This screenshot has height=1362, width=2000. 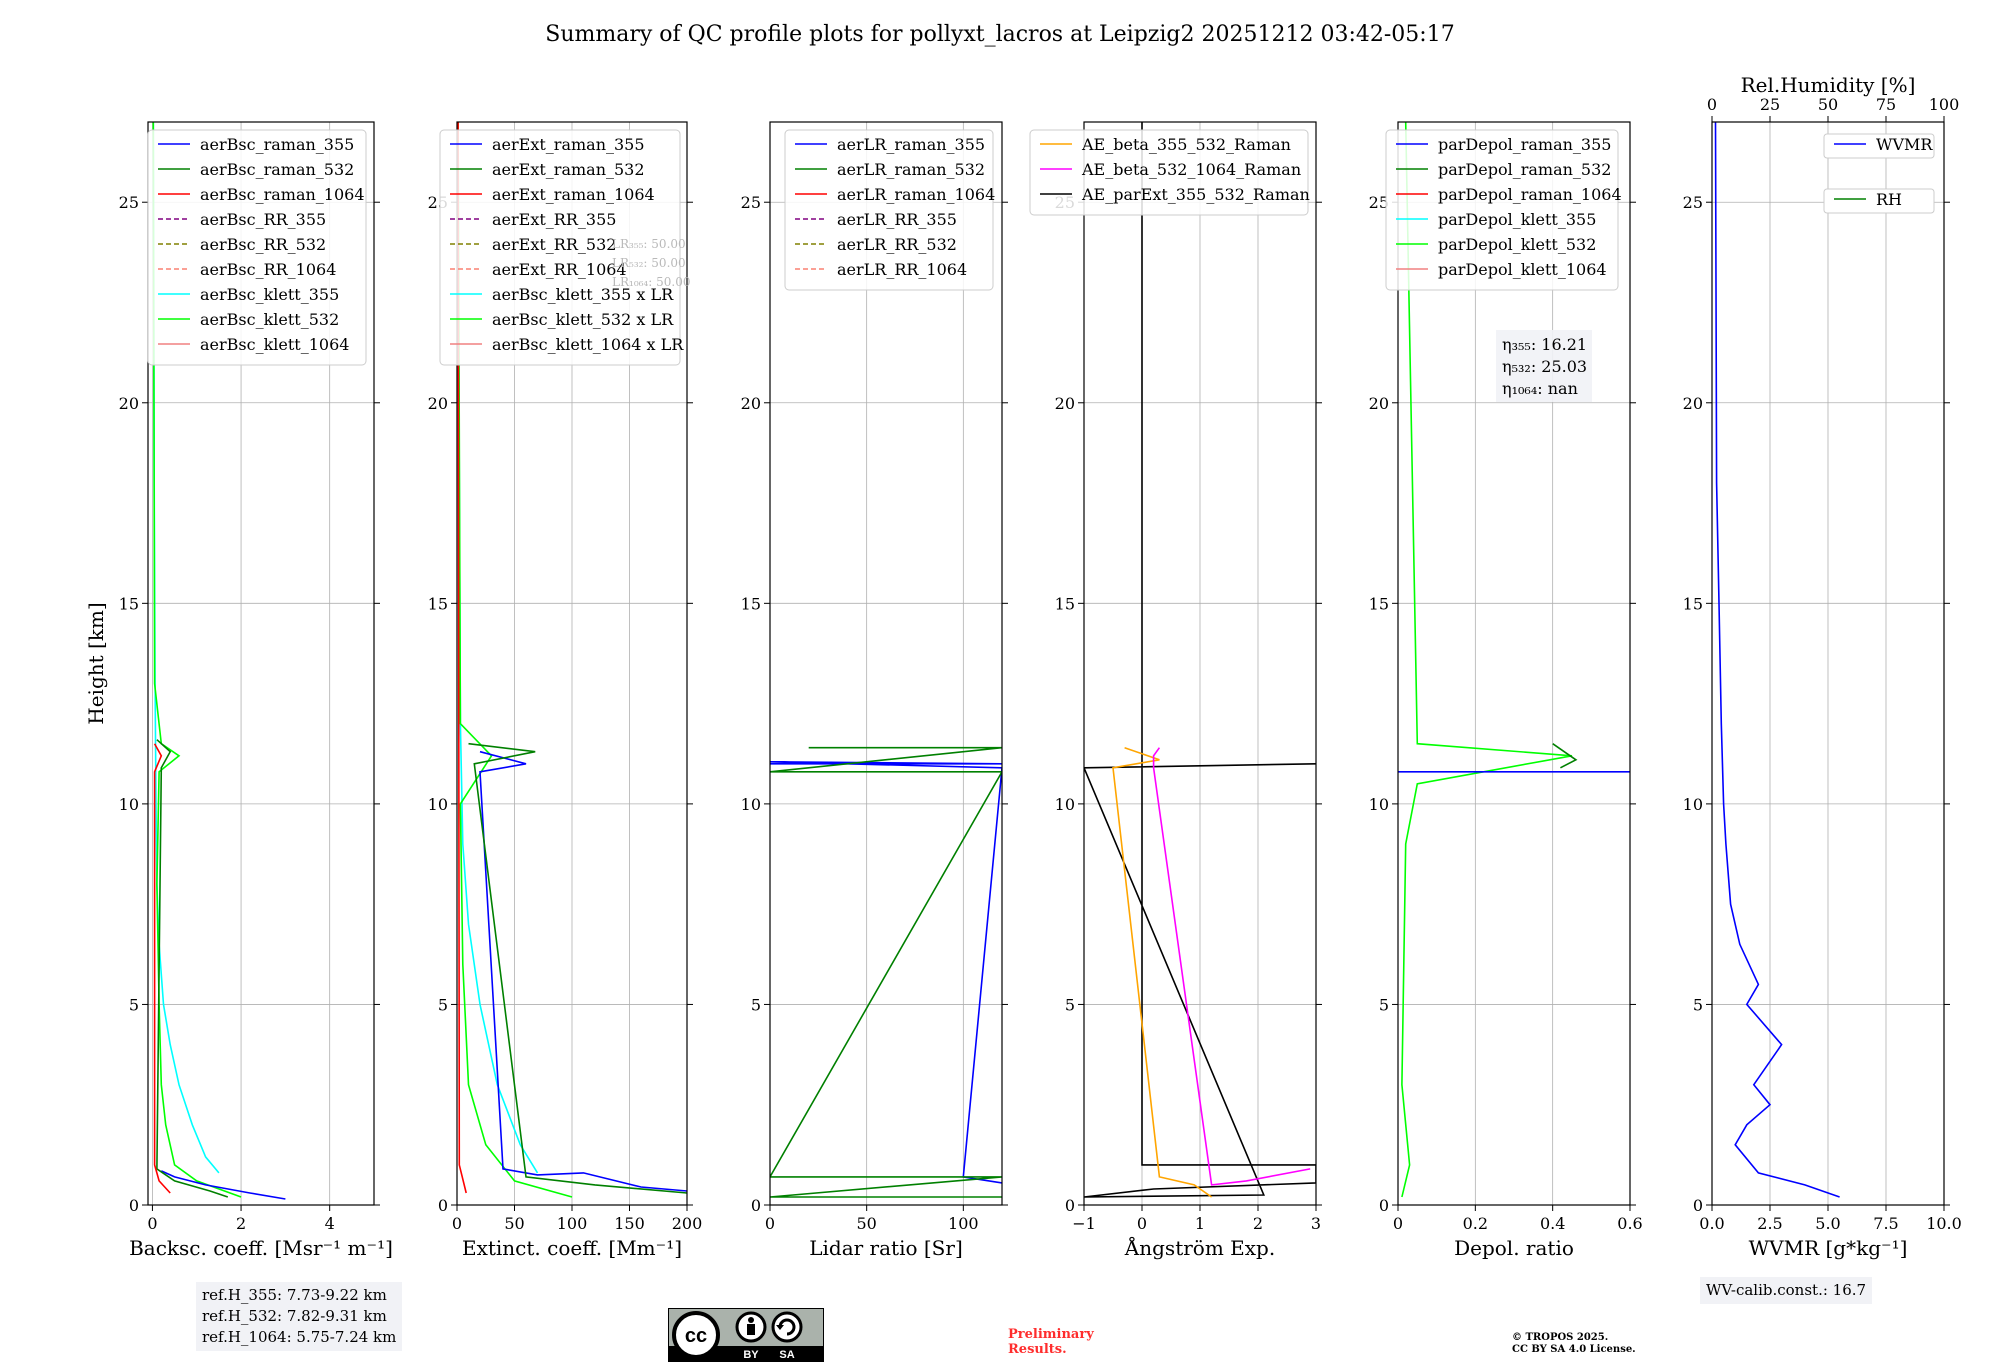 I want to click on legend-label-aerExt_raman_1064: aerExt_raman_1064, so click(x=573, y=194).